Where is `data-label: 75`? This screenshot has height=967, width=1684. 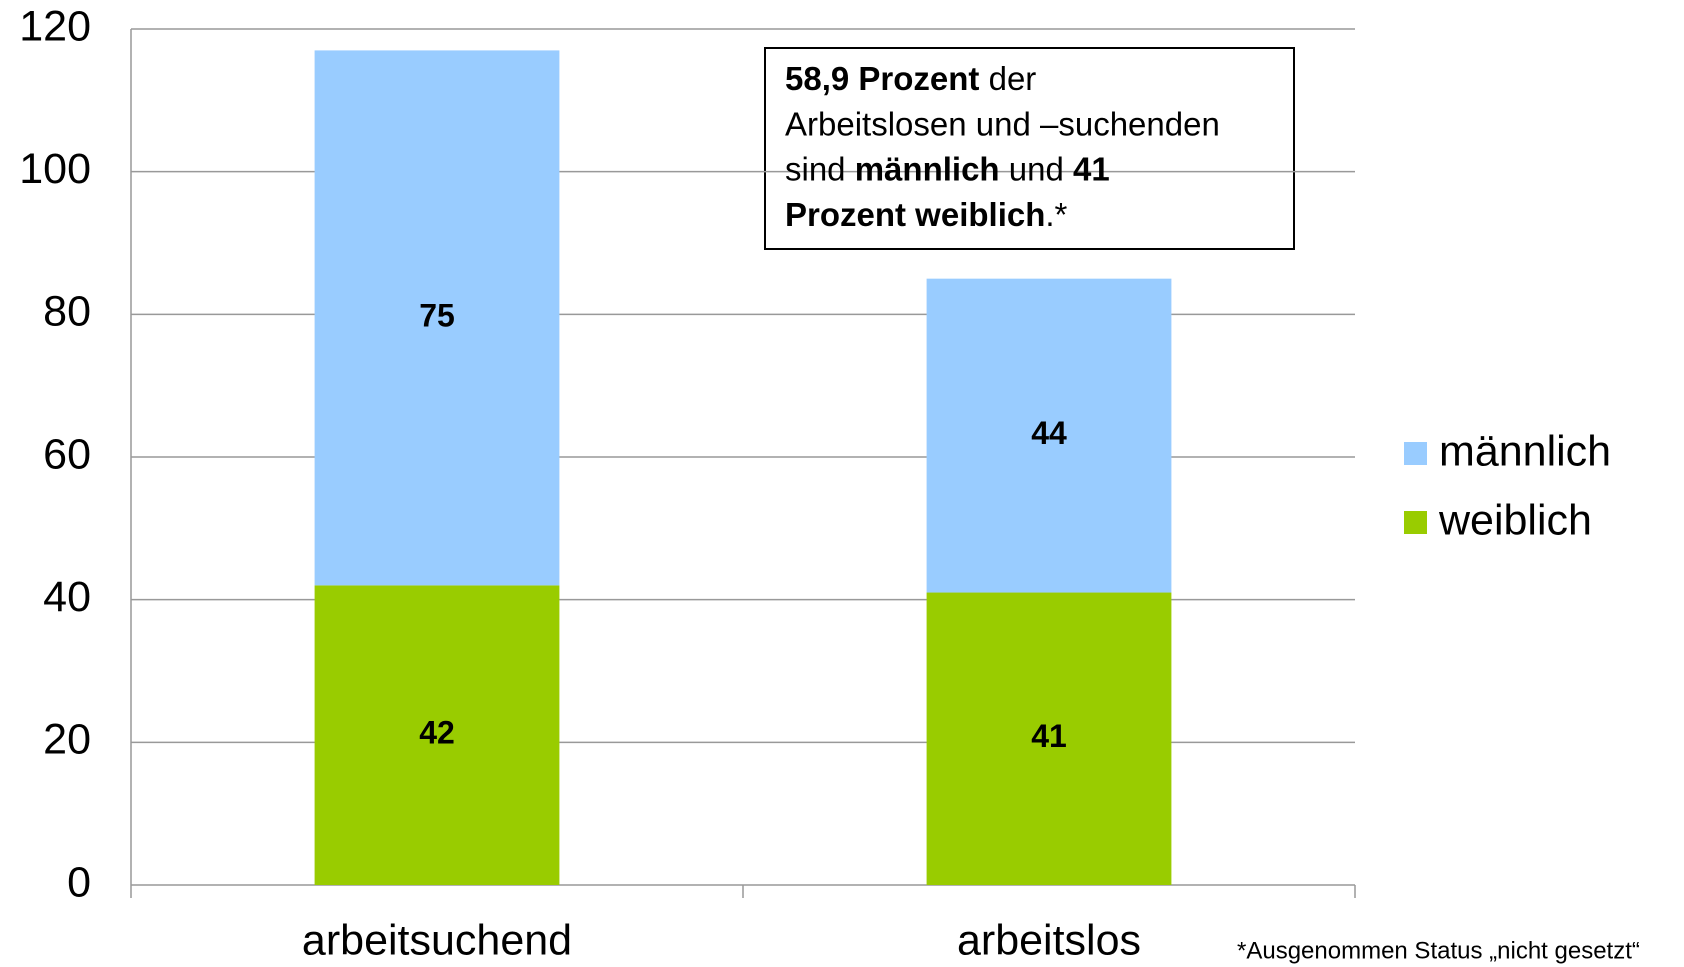 data-label: 75 is located at coordinates (437, 315).